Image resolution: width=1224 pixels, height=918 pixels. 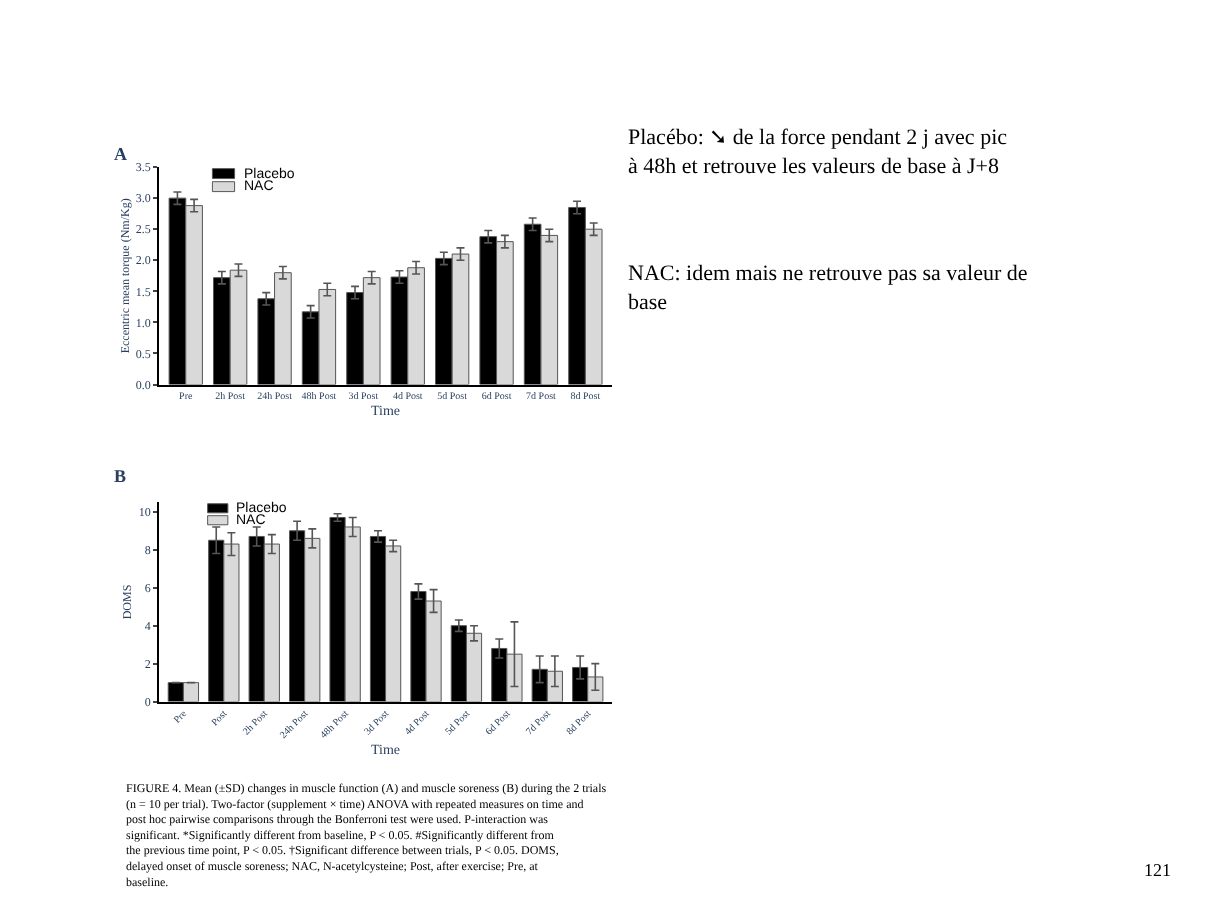 I want to click on text: Placébo: ➘ de la force pendant 2 j avec pic à 48h et retrouve les valeurs de base à J+8, so click(x=818, y=152).